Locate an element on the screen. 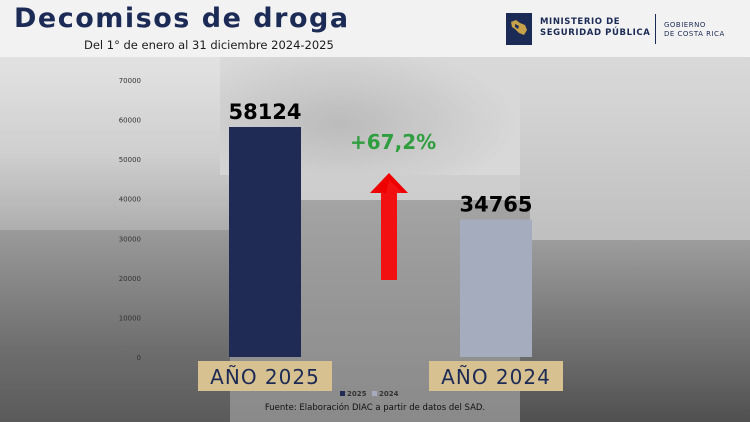 The width and height of the screenshot is (750, 422). bar-2024 is located at coordinates (496, 288).